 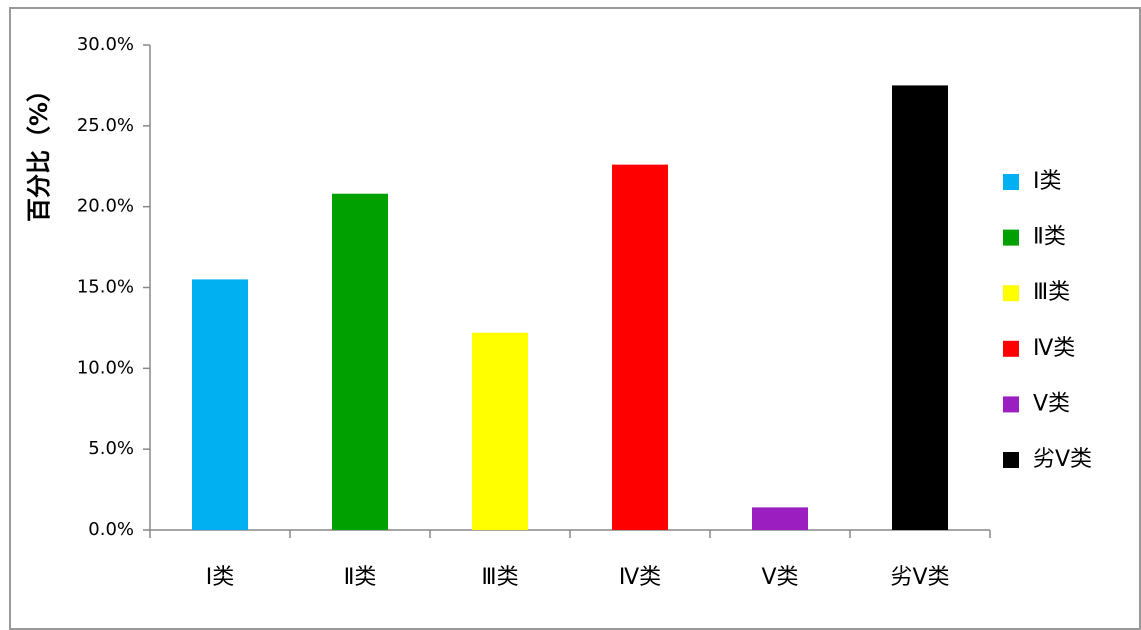 What do you see at coordinates (1051, 292) in the screenshot?
I see `legend-label: Ⅲ类` at bounding box center [1051, 292].